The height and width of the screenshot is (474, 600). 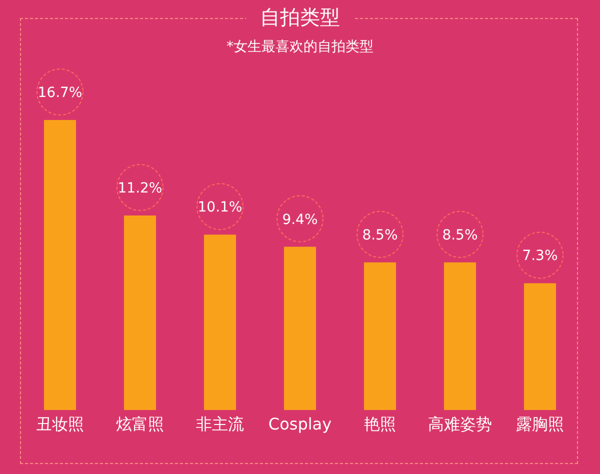 I want to click on data-label: 10.1%, so click(x=220, y=208).